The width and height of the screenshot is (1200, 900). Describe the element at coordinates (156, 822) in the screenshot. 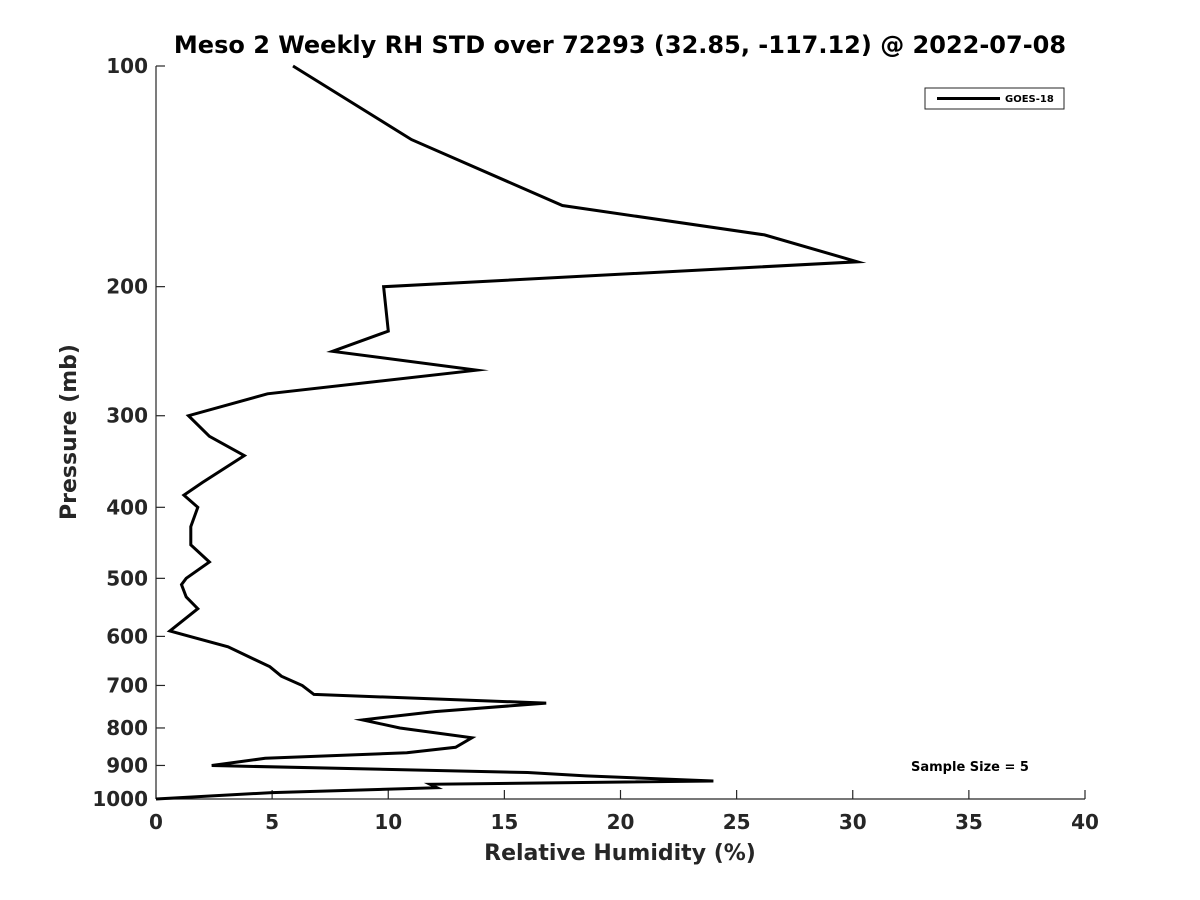

I see `x-tick-label: 0` at that location.